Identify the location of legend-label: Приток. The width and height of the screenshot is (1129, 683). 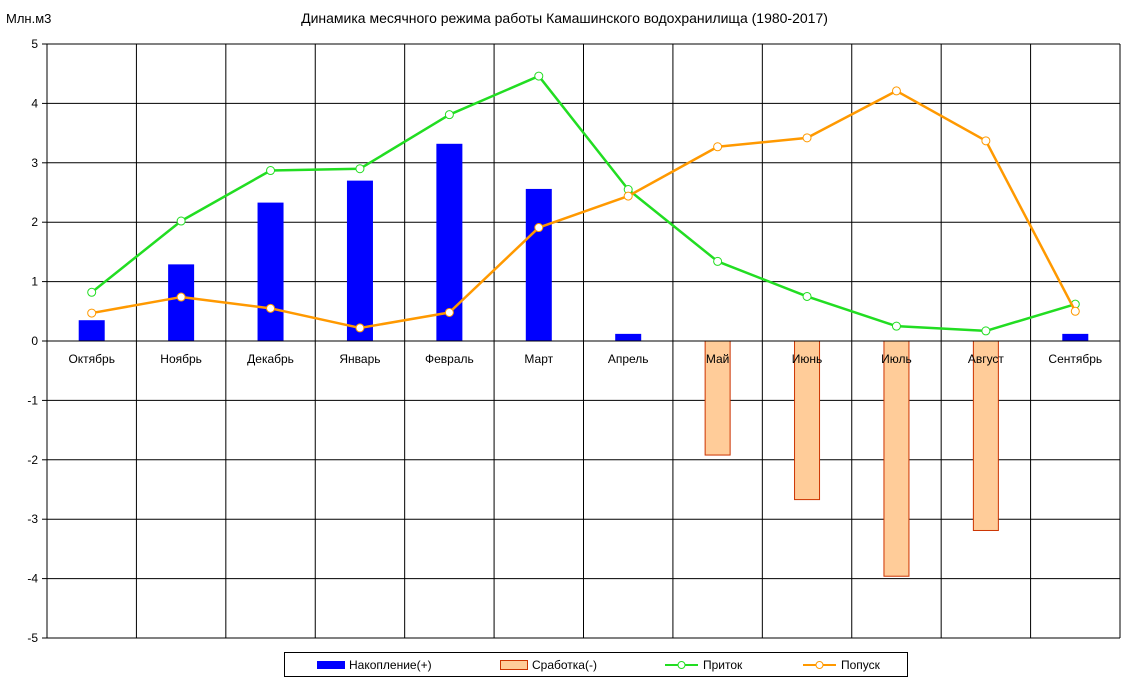
(723, 665).